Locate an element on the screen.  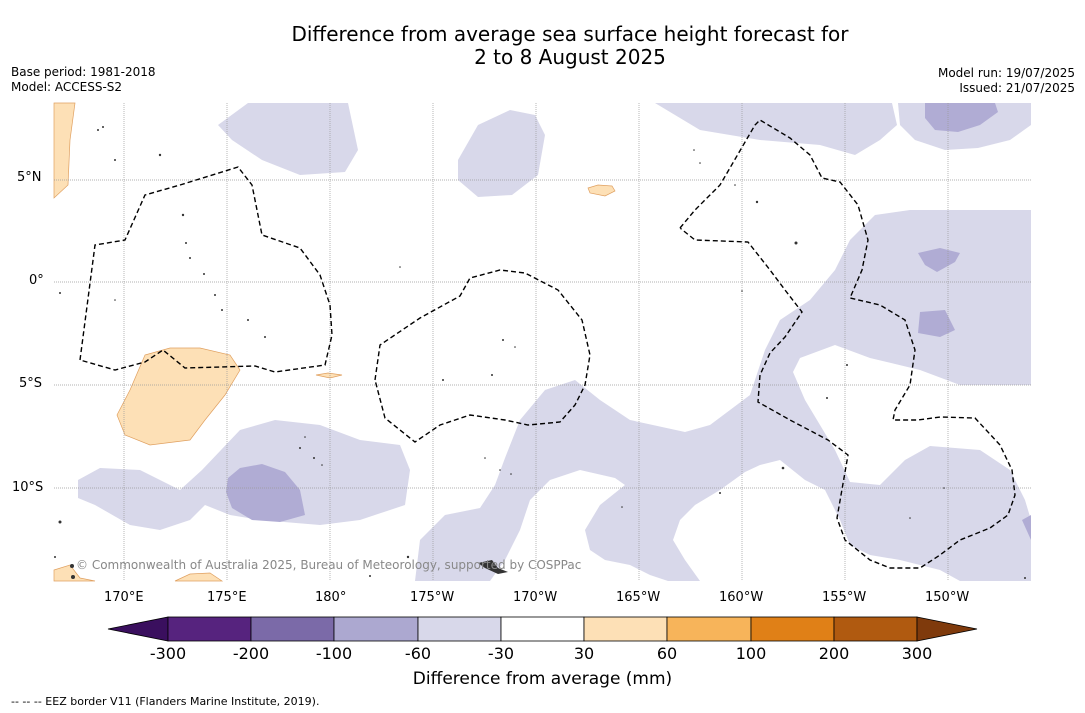
lon-label-170e: 170°E is located at coordinates (124, 597).